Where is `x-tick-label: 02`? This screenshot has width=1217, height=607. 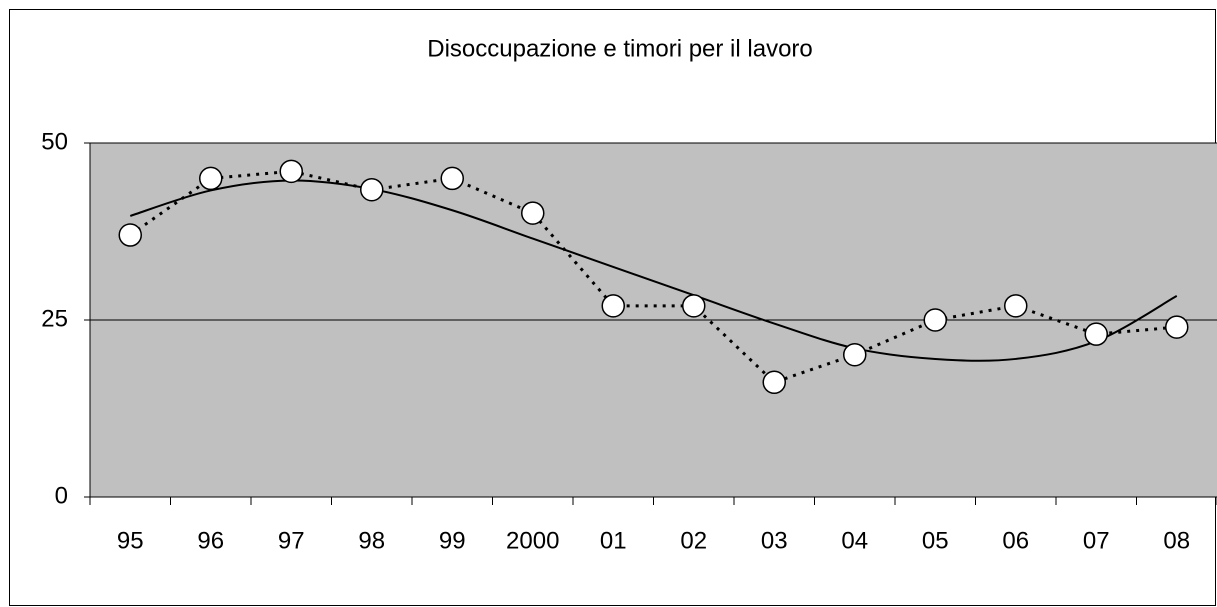 x-tick-label: 02 is located at coordinates (693, 540).